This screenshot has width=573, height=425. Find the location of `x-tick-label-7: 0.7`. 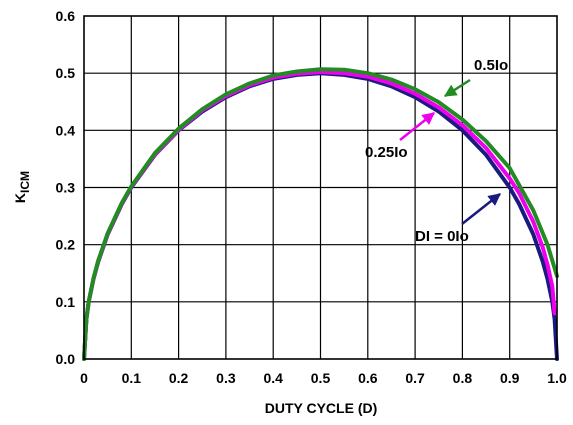

x-tick-label-7: 0.7 is located at coordinates (415, 378).